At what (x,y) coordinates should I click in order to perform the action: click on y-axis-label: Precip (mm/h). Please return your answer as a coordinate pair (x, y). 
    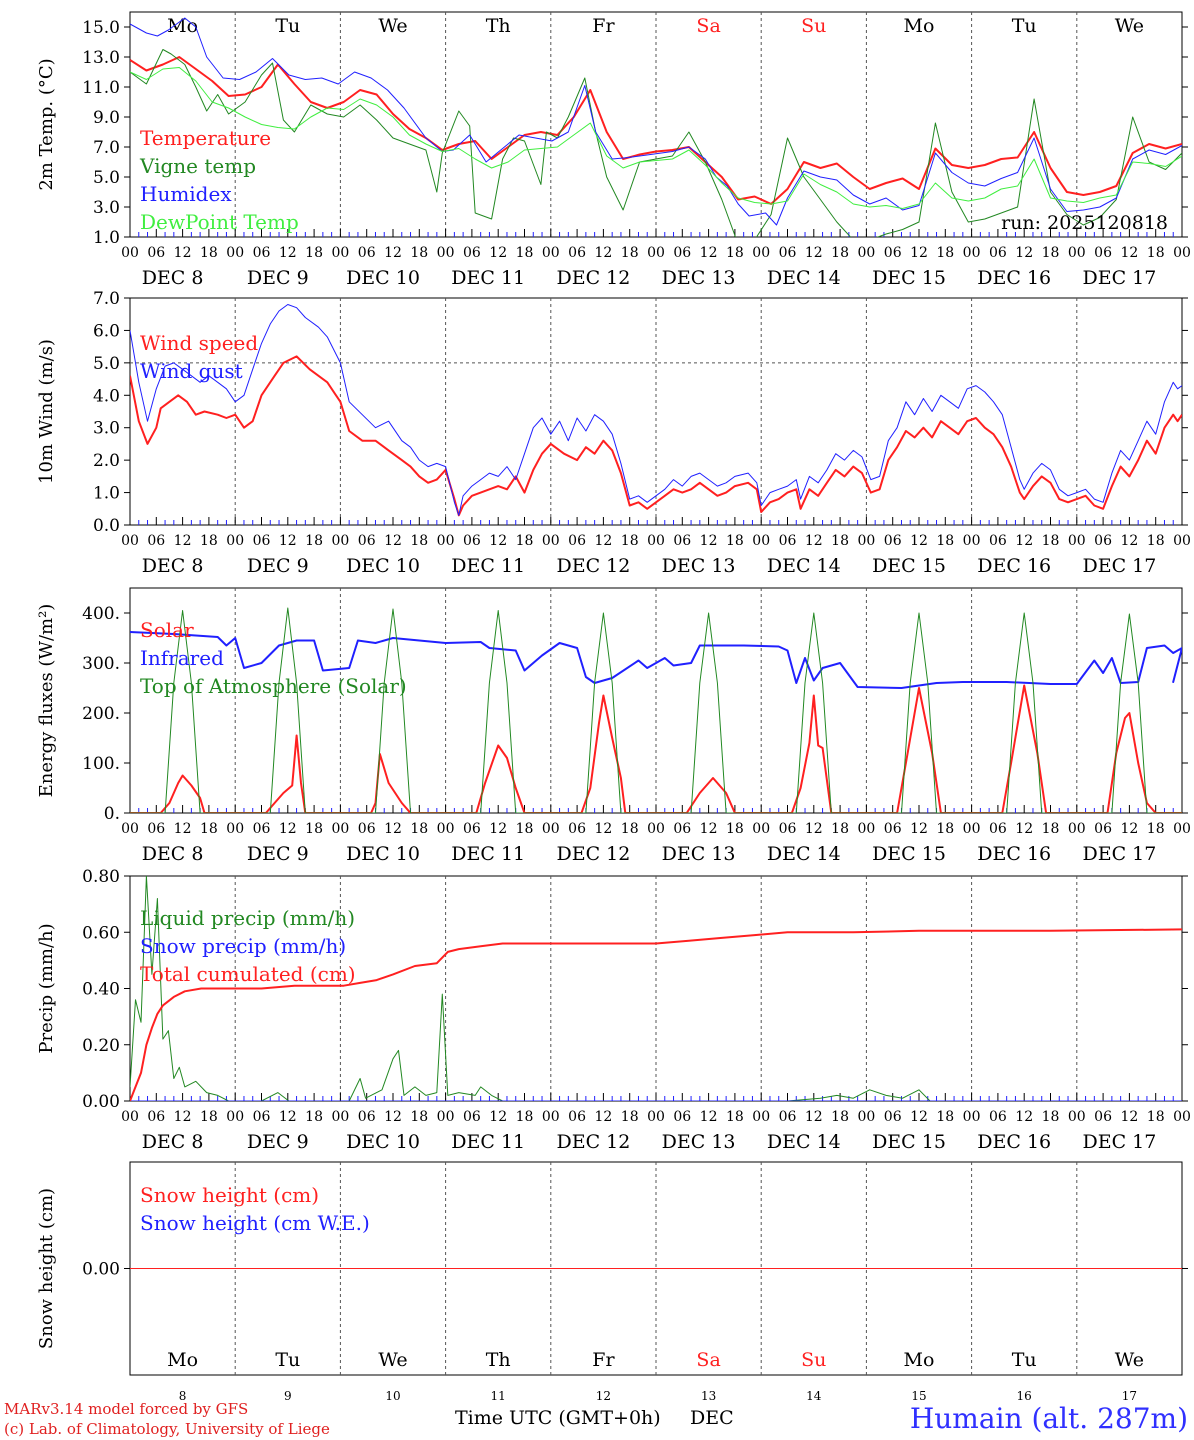
    Looking at the image, I should click on (46, 988).